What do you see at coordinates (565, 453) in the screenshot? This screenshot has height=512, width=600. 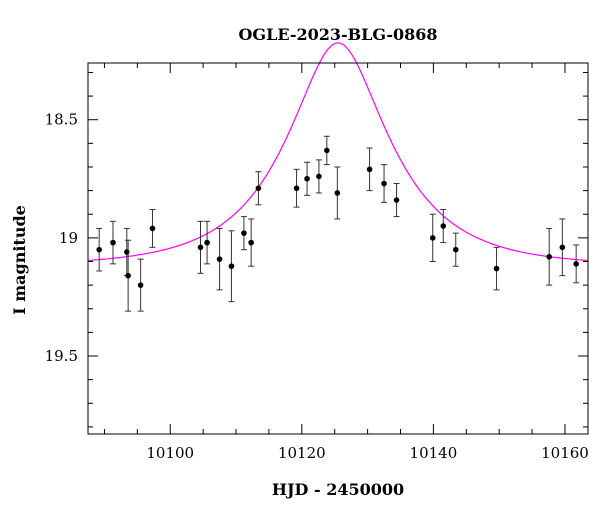 I see `x-tick-label: 10160` at bounding box center [565, 453].